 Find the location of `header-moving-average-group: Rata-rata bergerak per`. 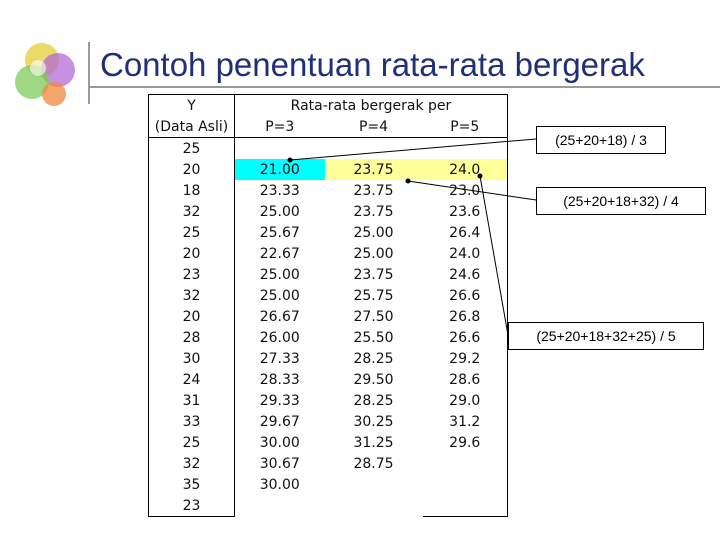

header-moving-average-group: Rata-rata bergerak per is located at coordinates (371, 105).